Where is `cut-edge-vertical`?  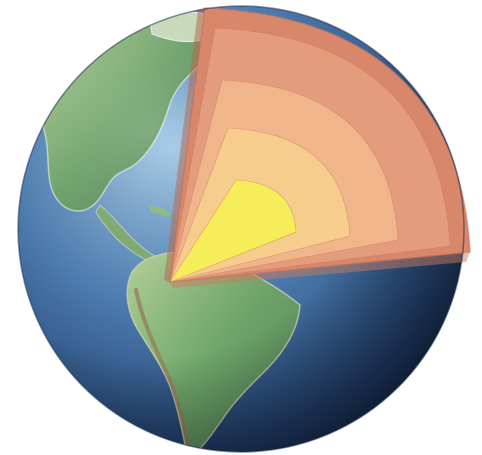 cut-edge-vertical is located at coordinates (184, 145).